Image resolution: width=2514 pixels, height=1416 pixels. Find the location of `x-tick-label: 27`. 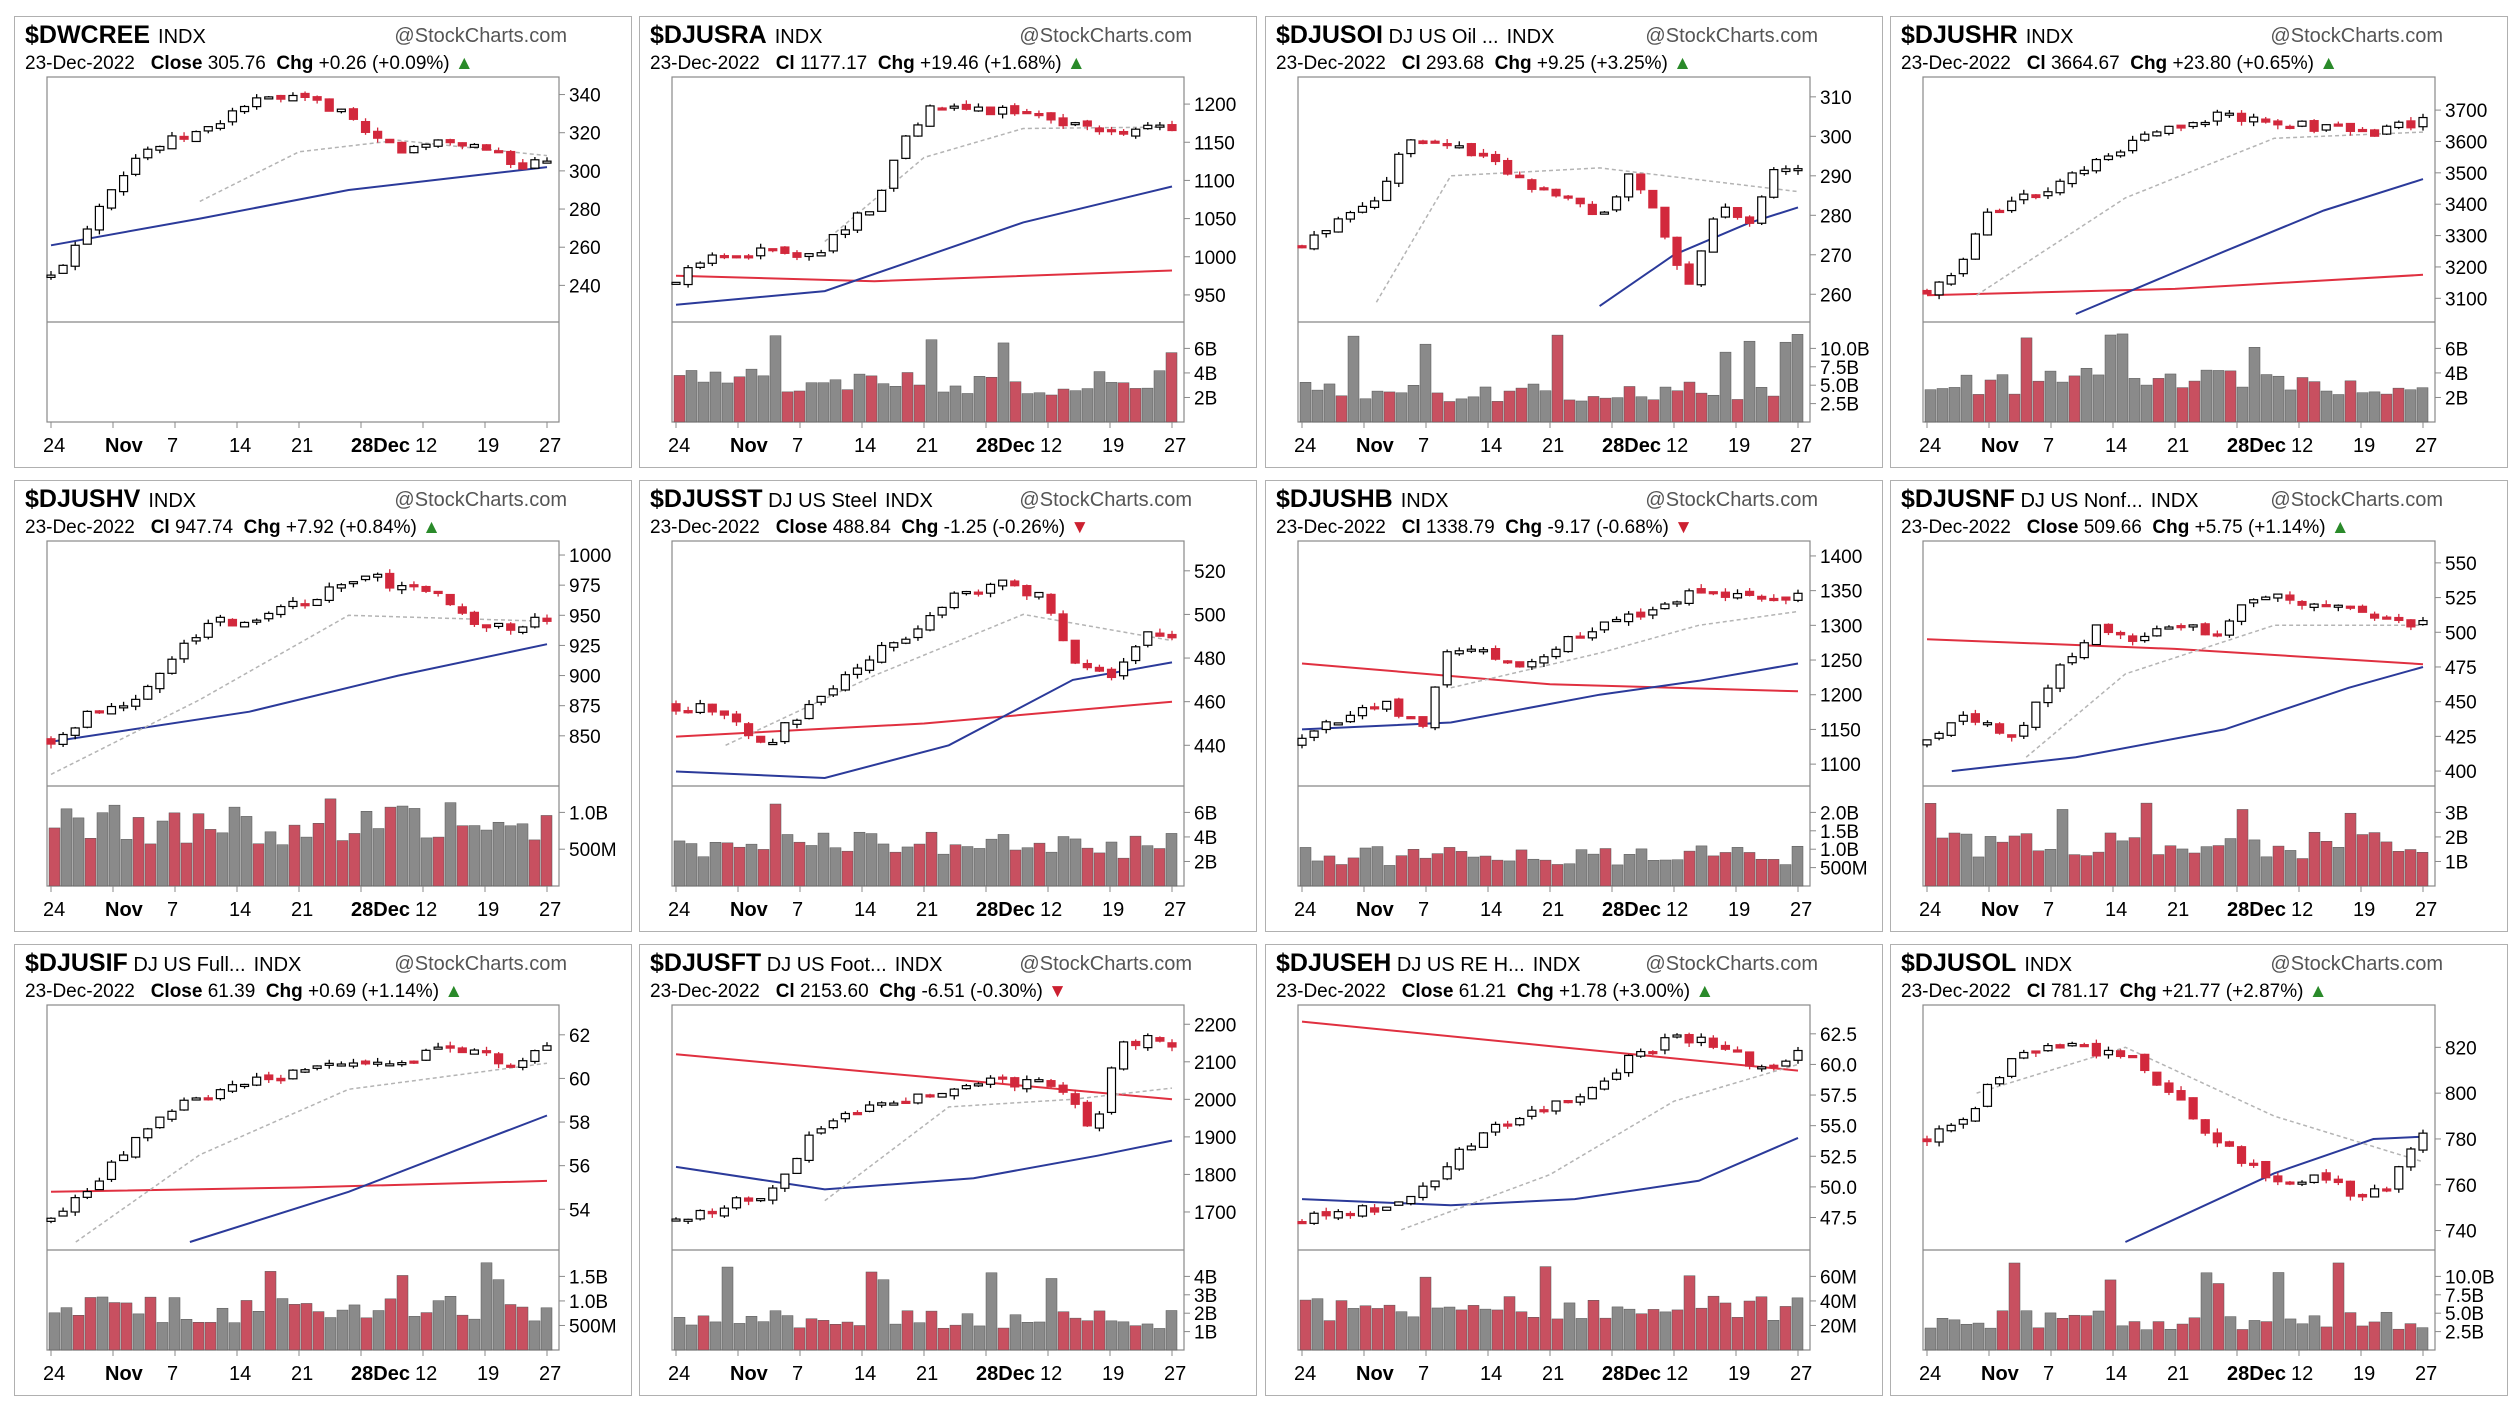

x-tick-label: 27 is located at coordinates (1801, 446).